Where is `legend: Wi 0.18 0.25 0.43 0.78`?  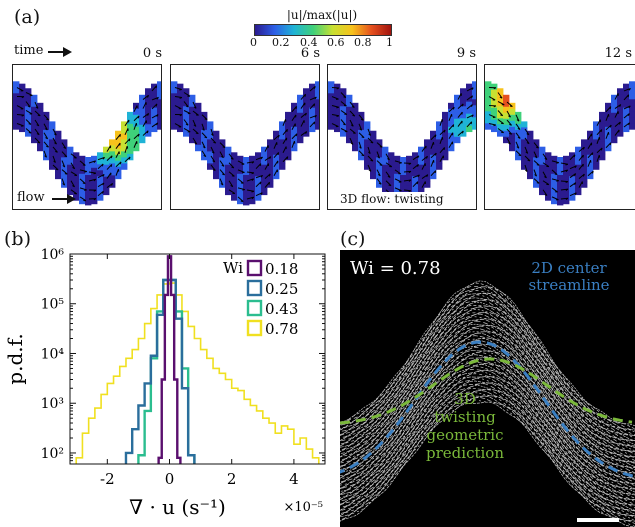 legend: Wi 0.18 0.25 0.43 0.78 is located at coordinates (260, 298).